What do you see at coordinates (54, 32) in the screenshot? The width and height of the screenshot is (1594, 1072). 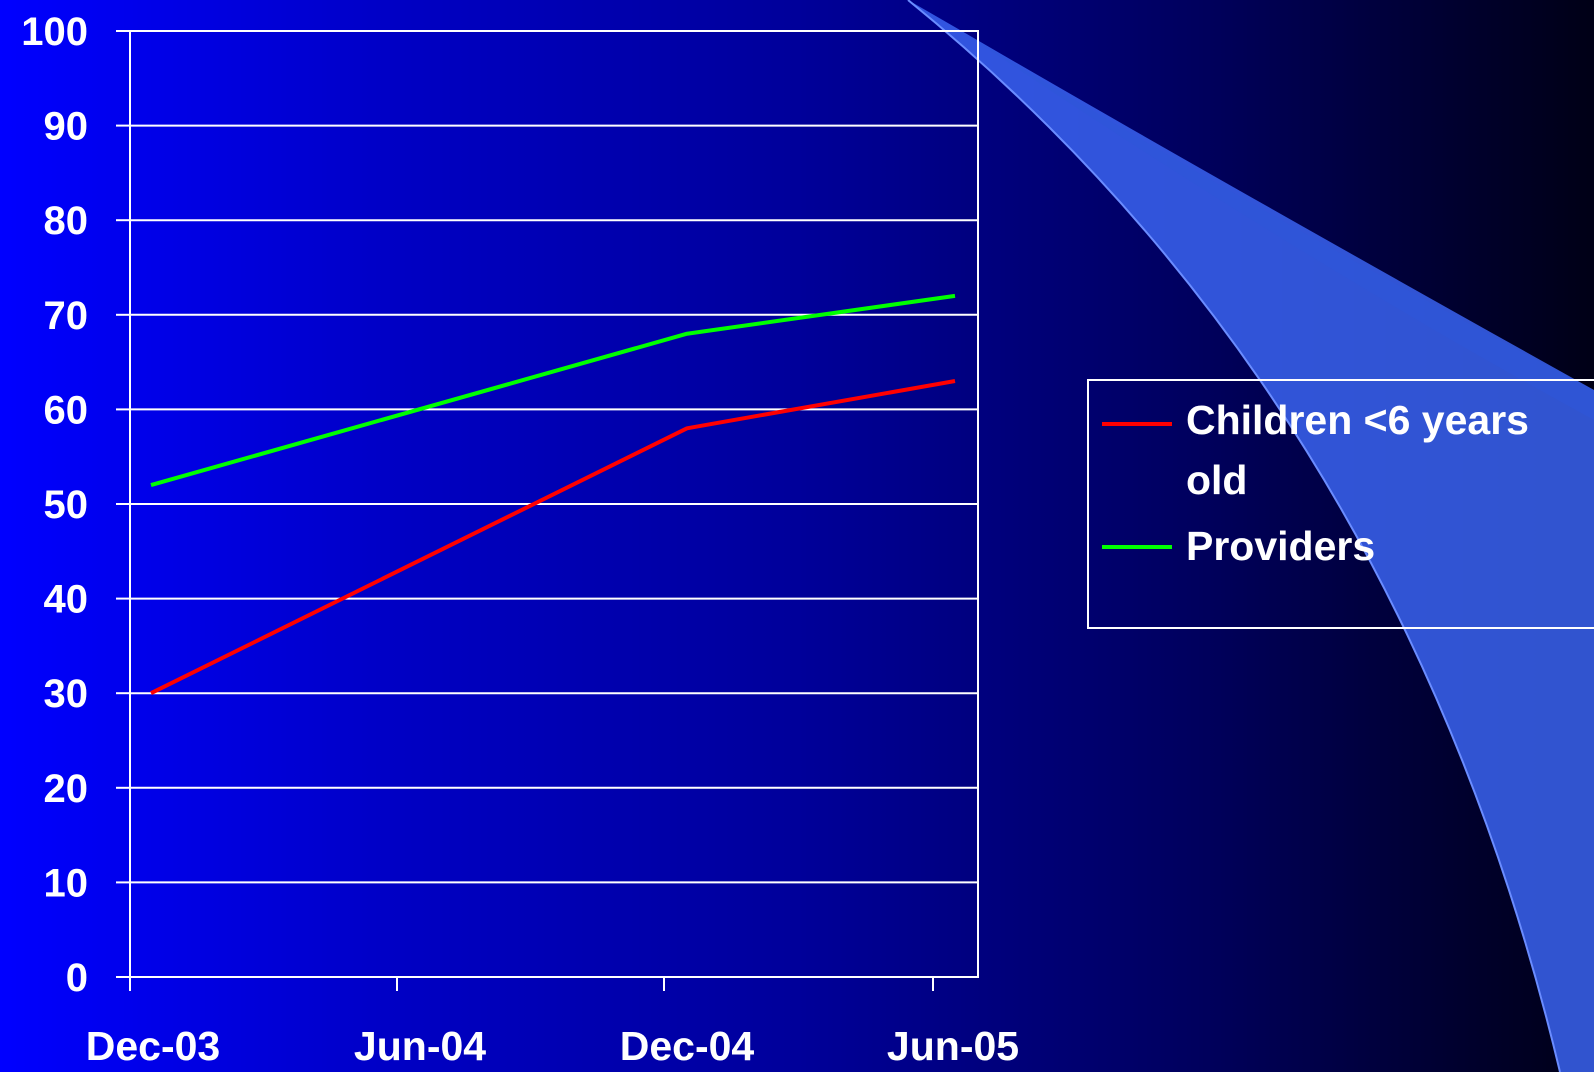 I see `y-tick-label: 100` at bounding box center [54, 32].